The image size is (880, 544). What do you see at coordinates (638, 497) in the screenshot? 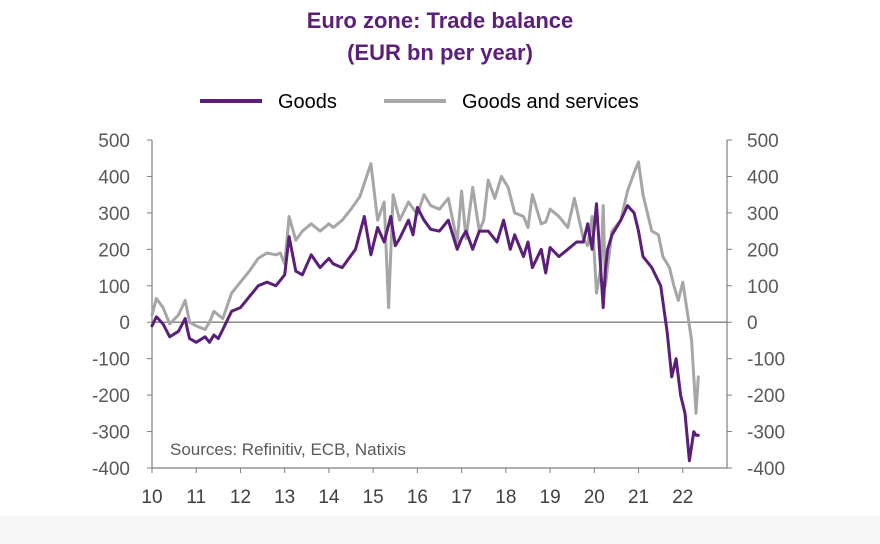
I see `x-tick-label: 21` at bounding box center [638, 497].